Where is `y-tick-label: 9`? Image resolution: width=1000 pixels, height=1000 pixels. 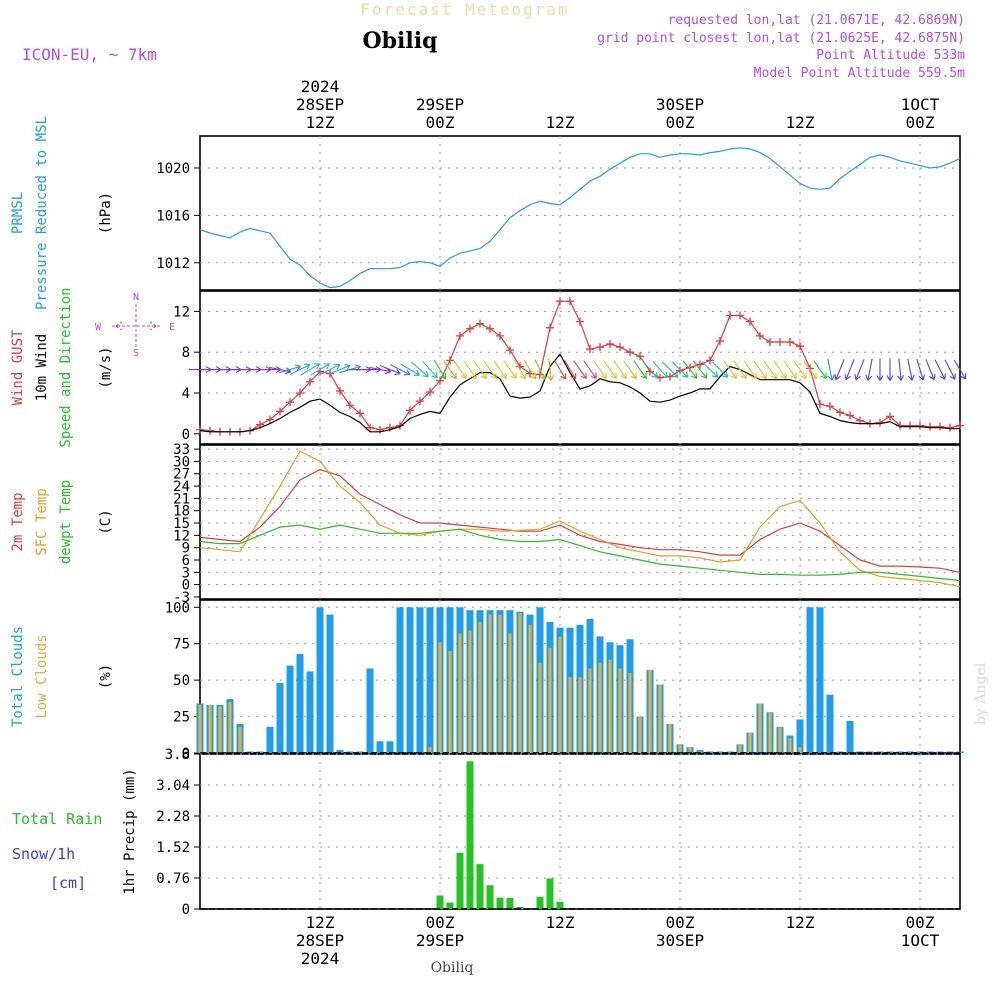 y-tick-label: 9 is located at coordinates (186, 549).